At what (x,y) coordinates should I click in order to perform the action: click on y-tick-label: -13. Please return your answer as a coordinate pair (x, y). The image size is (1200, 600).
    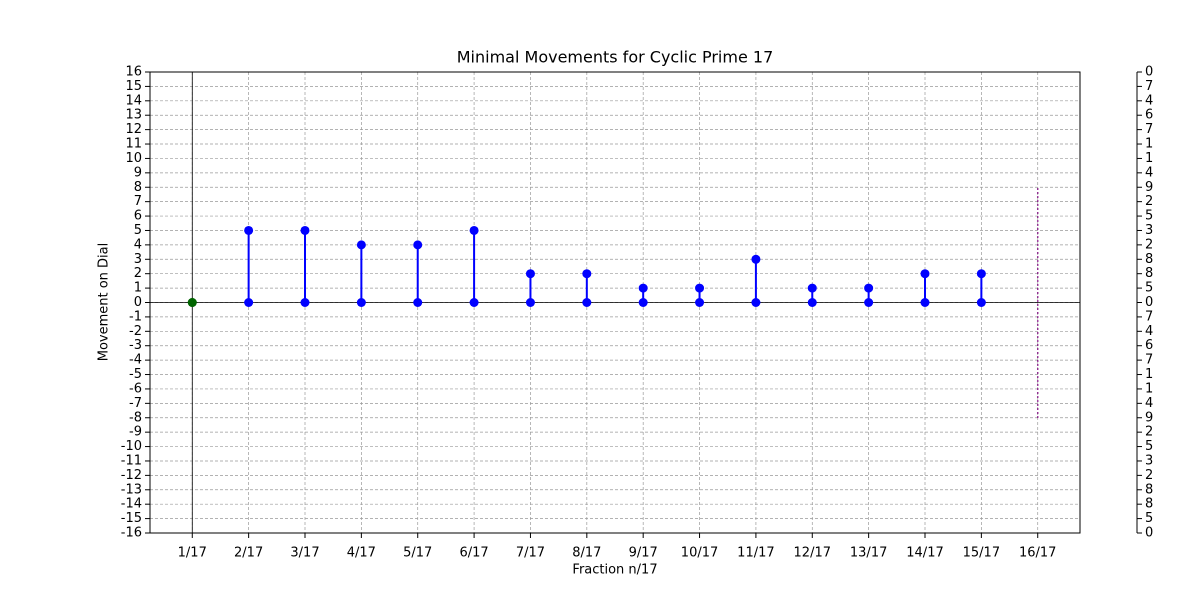
    Looking at the image, I should click on (131, 489).